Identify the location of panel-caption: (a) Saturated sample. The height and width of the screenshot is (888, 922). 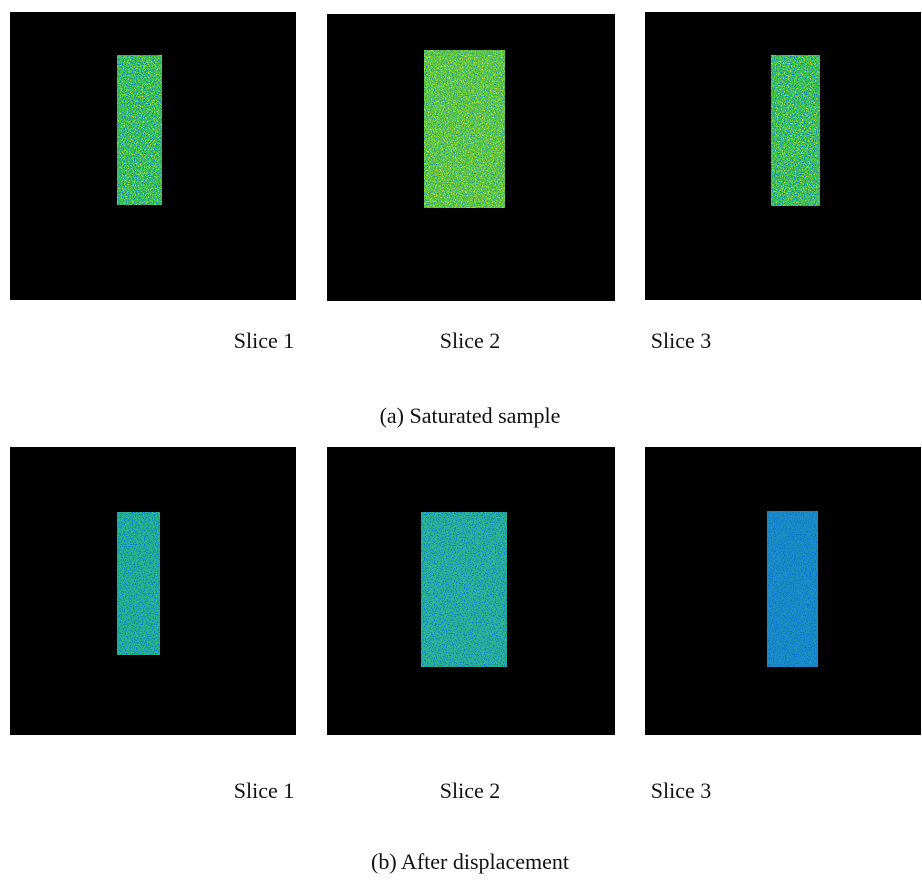
(470, 415).